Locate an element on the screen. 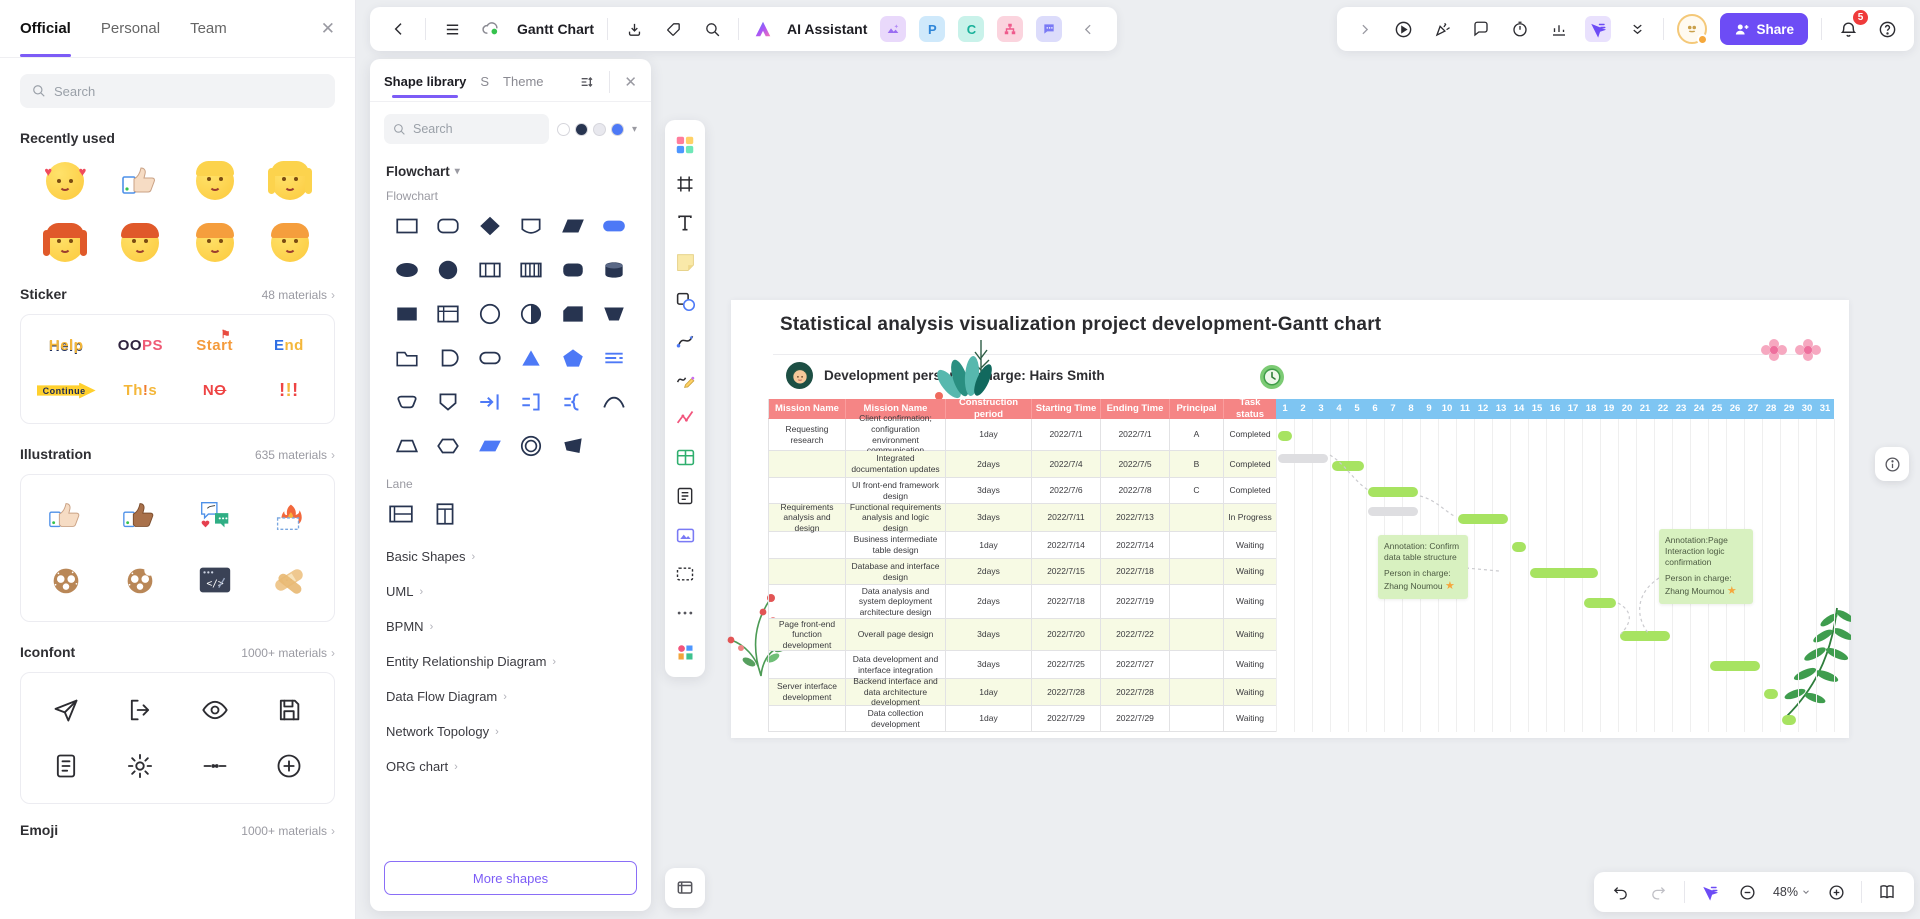 The height and width of the screenshot is (919, 1920). collapse-double-icon is located at coordinates (1637, 29).